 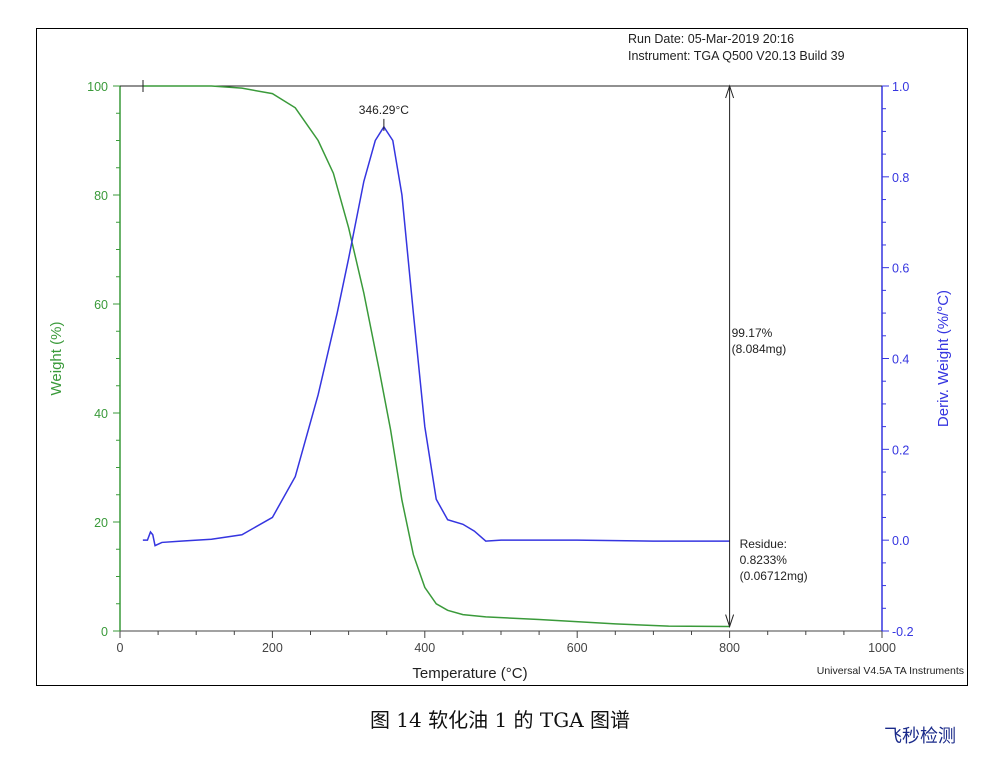 I want to click on y2-tick-label: 0.0, so click(x=900, y=541).